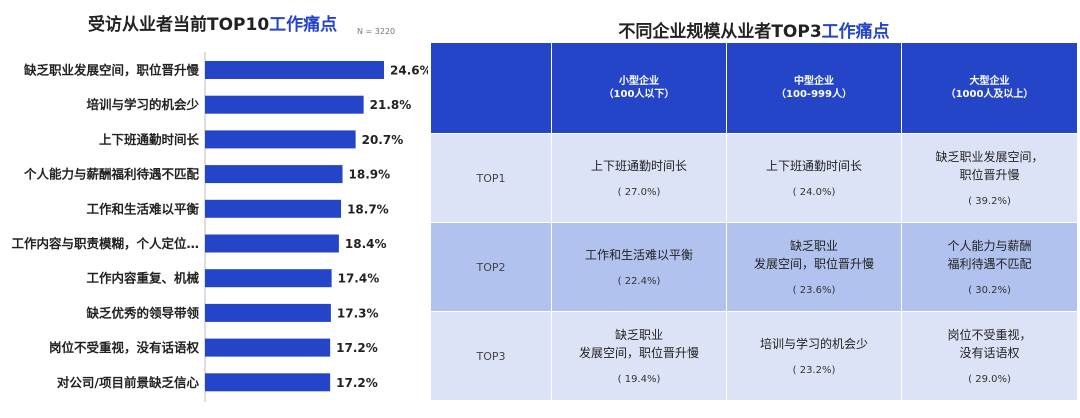 This screenshot has height=418, width=1080. What do you see at coordinates (720, 32) in the screenshot?
I see `table-title-main: 不同企业规模从业者TOP3` at bounding box center [720, 32].